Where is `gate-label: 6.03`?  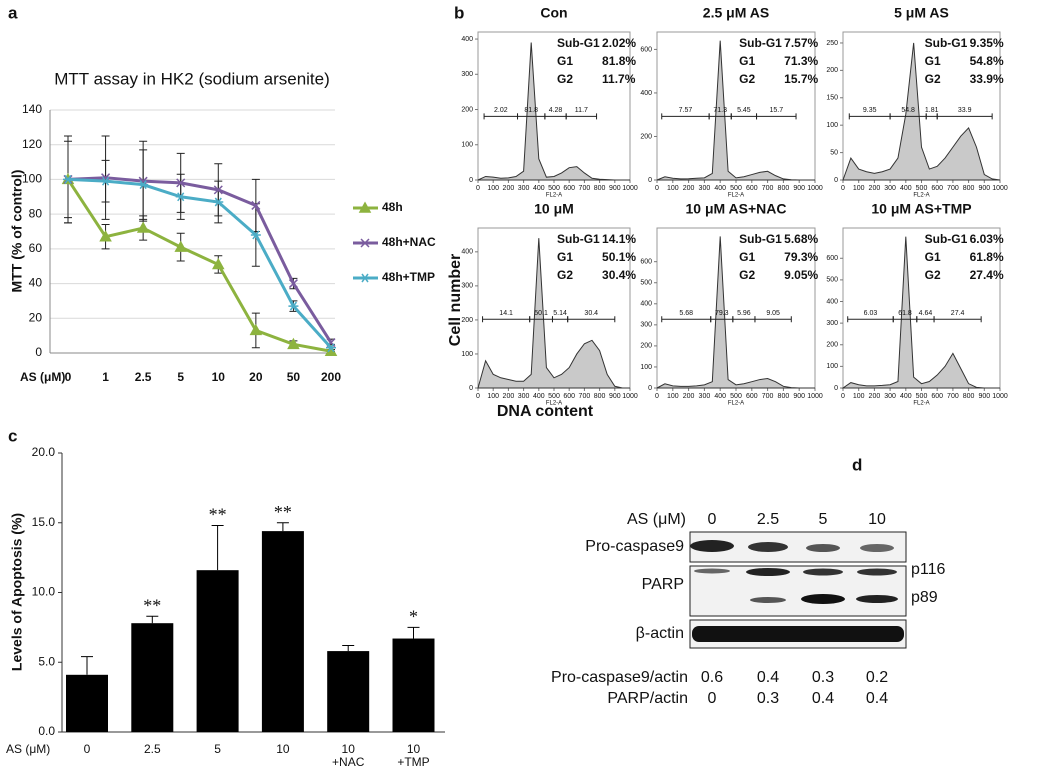 gate-label: 6.03 is located at coordinates (871, 313).